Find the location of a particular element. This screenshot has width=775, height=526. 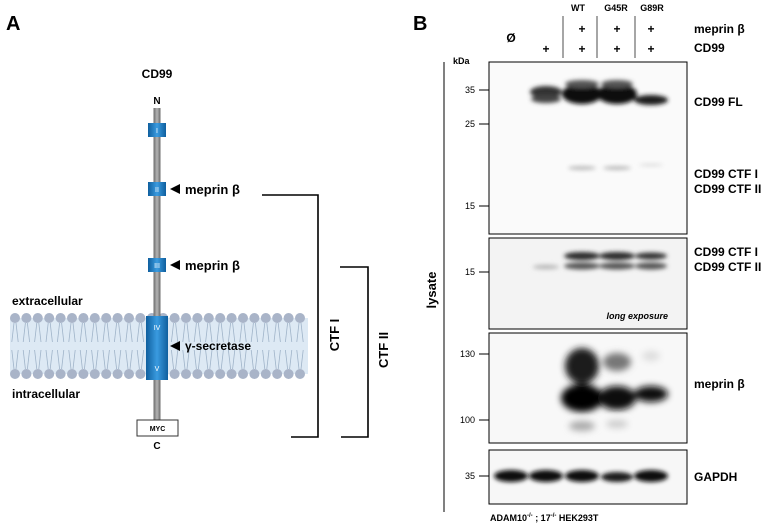

domain-2: II is located at coordinates (157, 189).